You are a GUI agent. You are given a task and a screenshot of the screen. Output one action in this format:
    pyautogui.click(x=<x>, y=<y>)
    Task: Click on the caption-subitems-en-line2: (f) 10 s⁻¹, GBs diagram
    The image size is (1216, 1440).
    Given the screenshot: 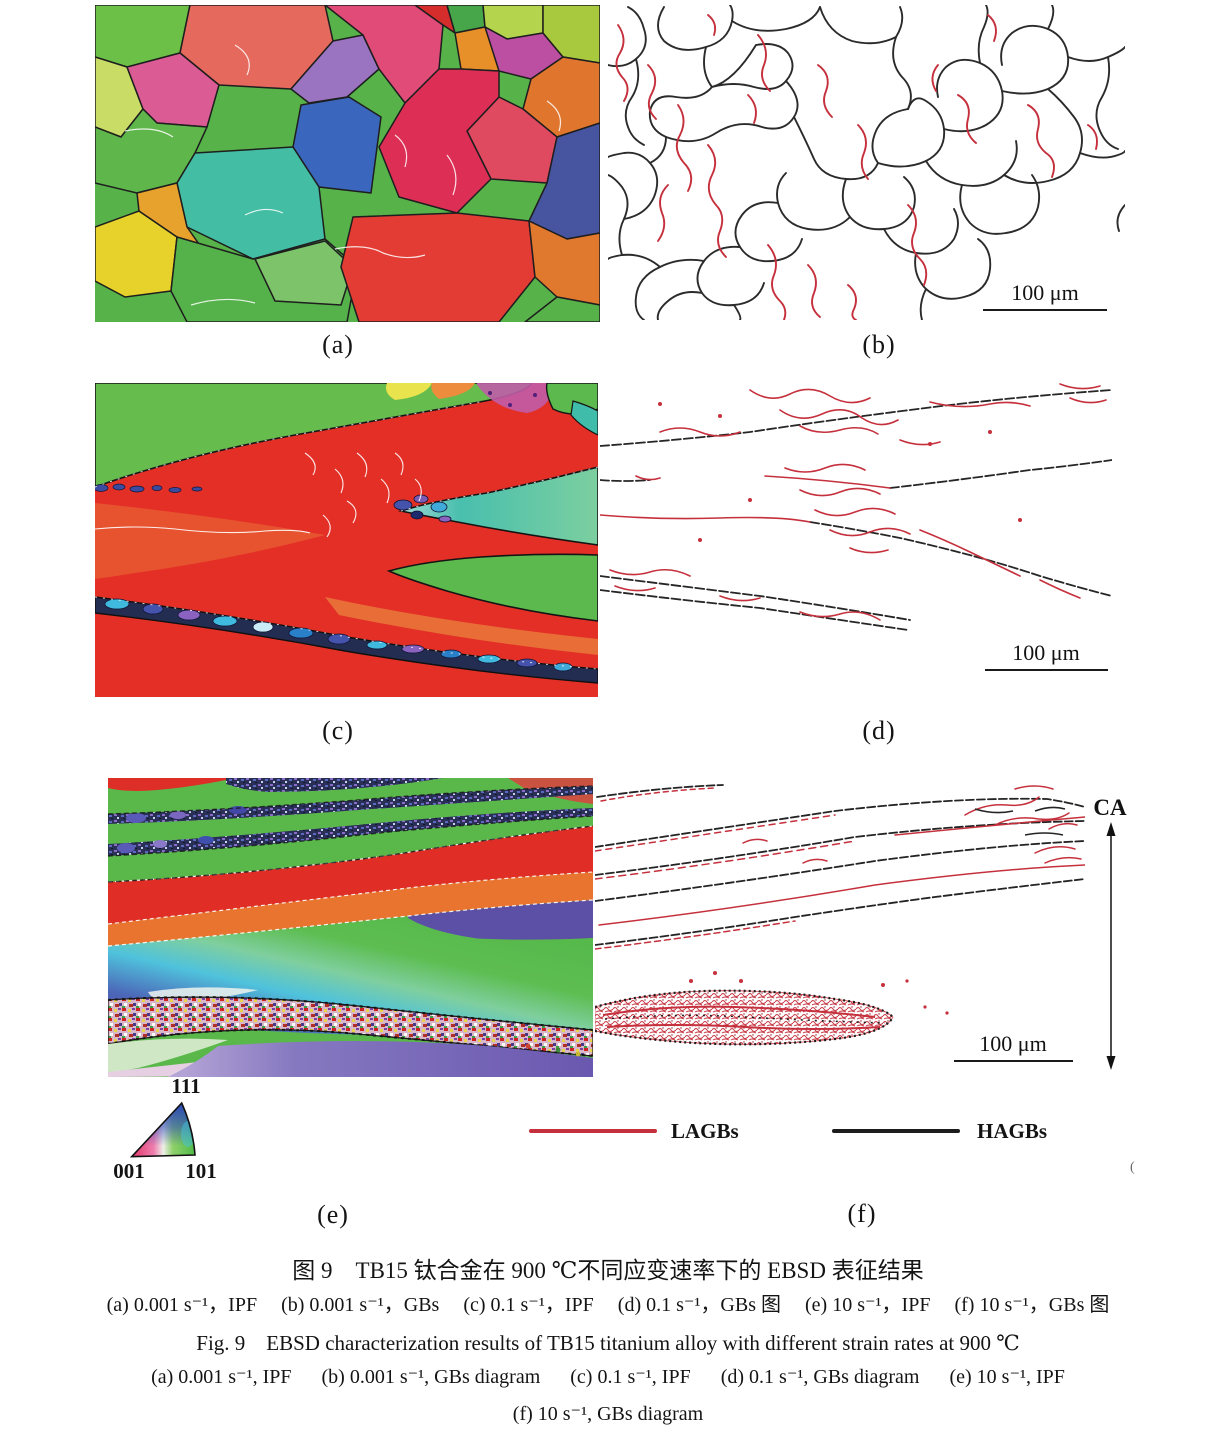 What is the action you would take?
    pyautogui.click(x=608, y=1413)
    